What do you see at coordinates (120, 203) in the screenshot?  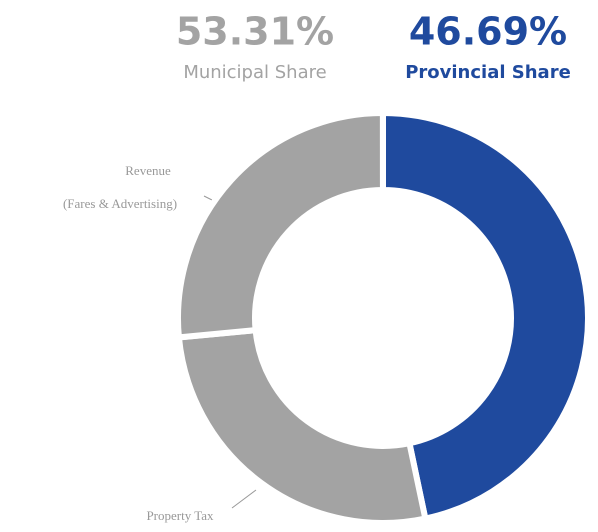 I see `segment-note: (Fares & Advertising)` at bounding box center [120, 203].